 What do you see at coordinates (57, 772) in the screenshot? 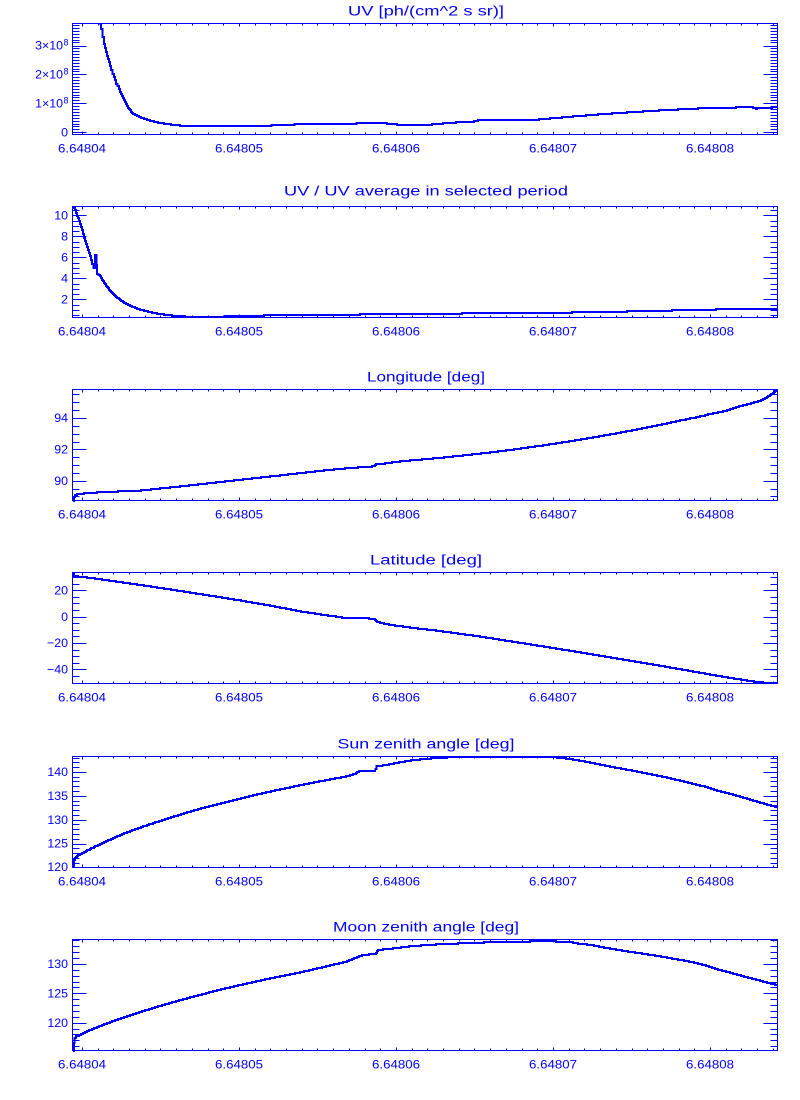
I see `svg-text: 140` at bounding box center [57, 772].